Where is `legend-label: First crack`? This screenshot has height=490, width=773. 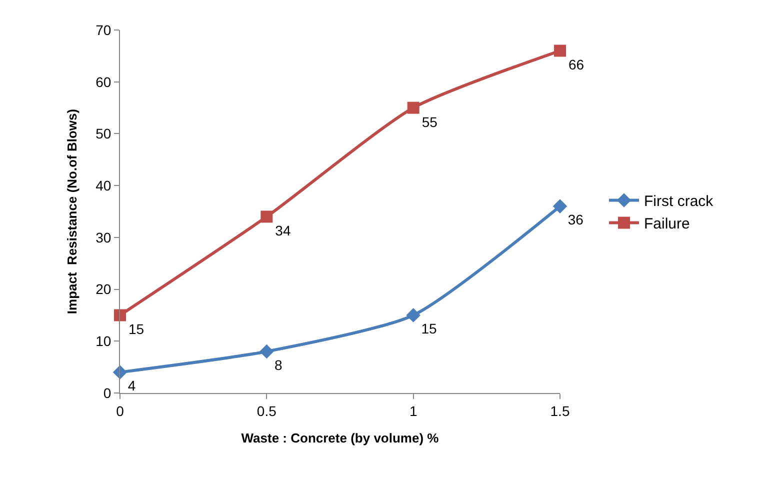 legend-label: First crack is located at coordinates (679, 201).